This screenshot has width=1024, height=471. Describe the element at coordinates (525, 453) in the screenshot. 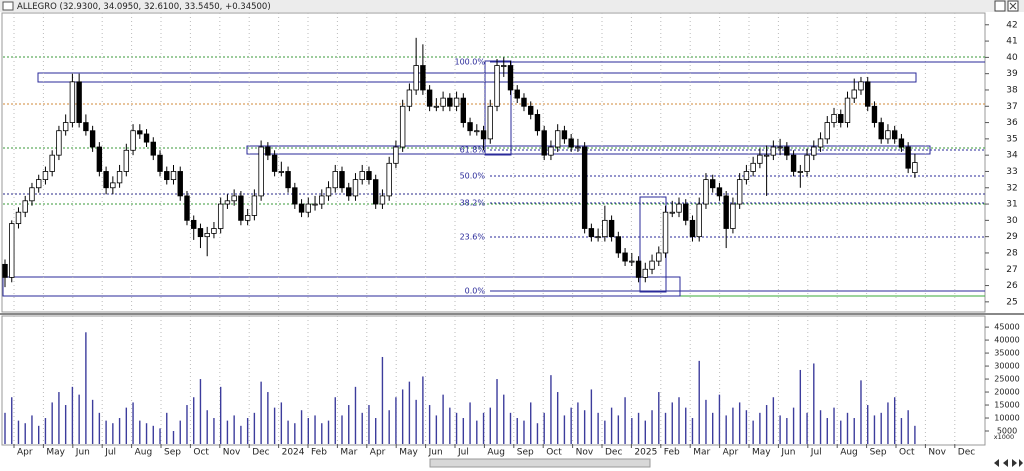

I see `x-tick-label: Sep` at that location.